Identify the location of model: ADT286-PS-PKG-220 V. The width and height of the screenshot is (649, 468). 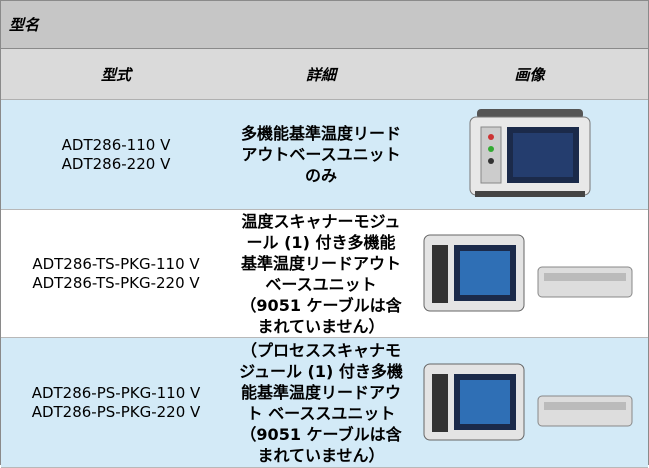
(116, 411).